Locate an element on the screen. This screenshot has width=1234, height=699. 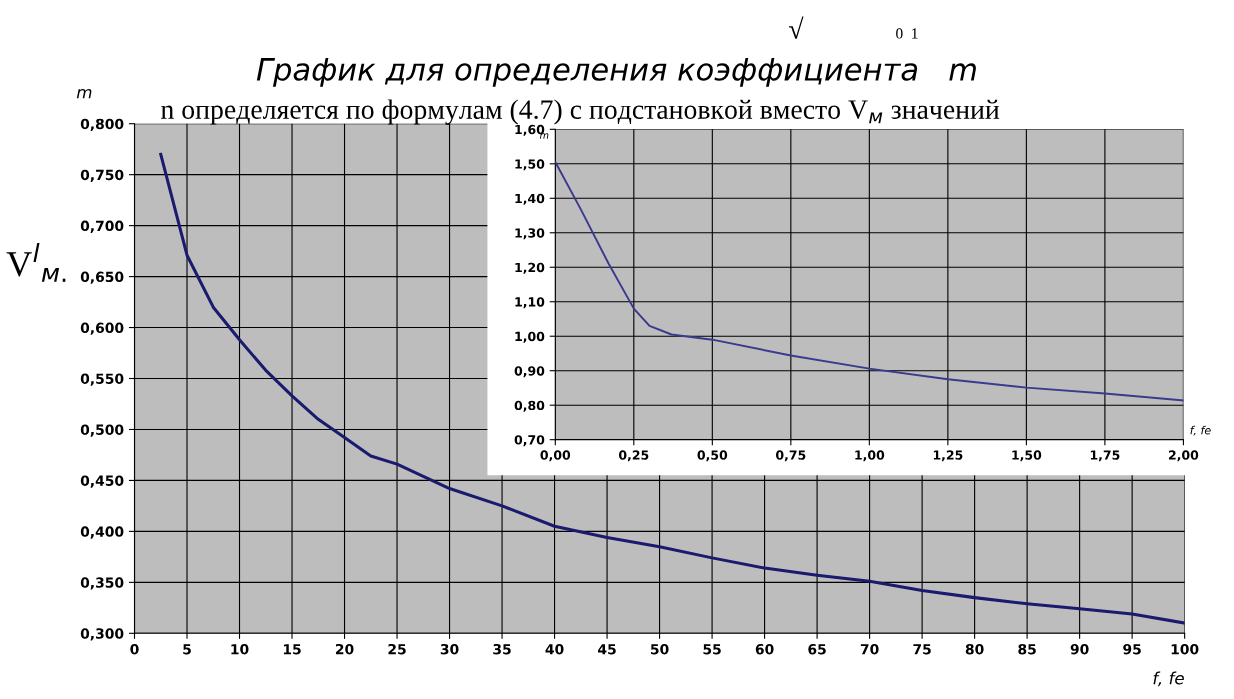
y-axis-title: m is located at coordinates (84, 93).